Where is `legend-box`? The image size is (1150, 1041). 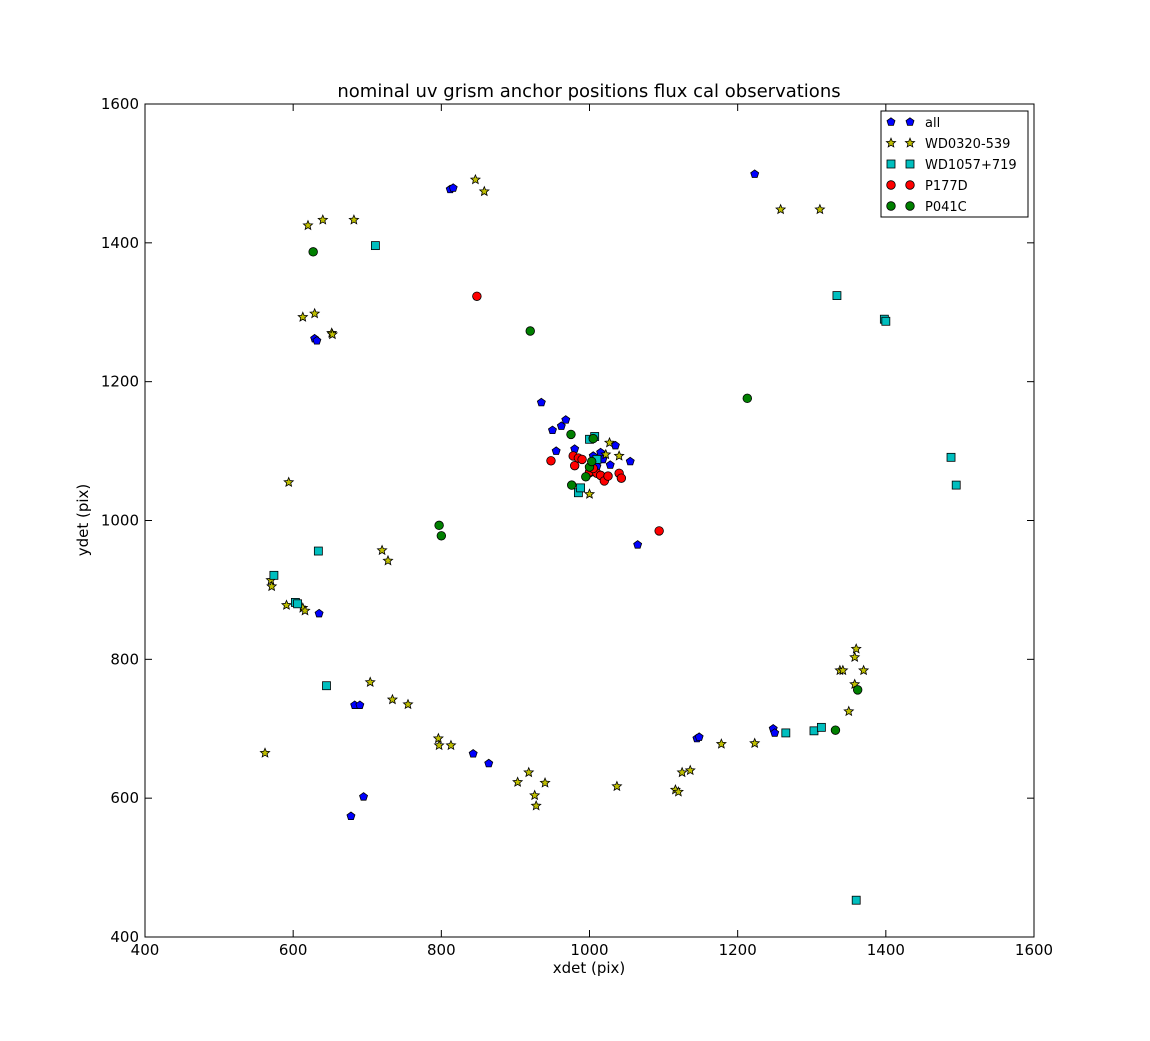
legend-box is located at coordinates (954, 164).